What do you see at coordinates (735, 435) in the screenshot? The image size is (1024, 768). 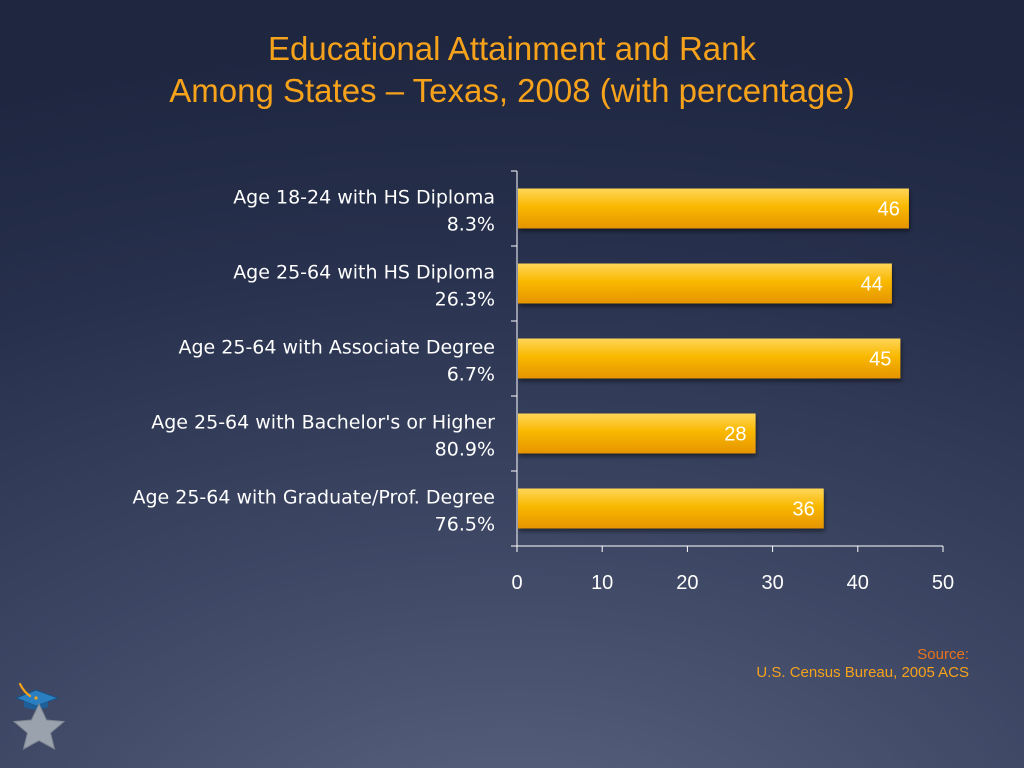 I see `data-label-4: 28` at bounding box center [735, 435].